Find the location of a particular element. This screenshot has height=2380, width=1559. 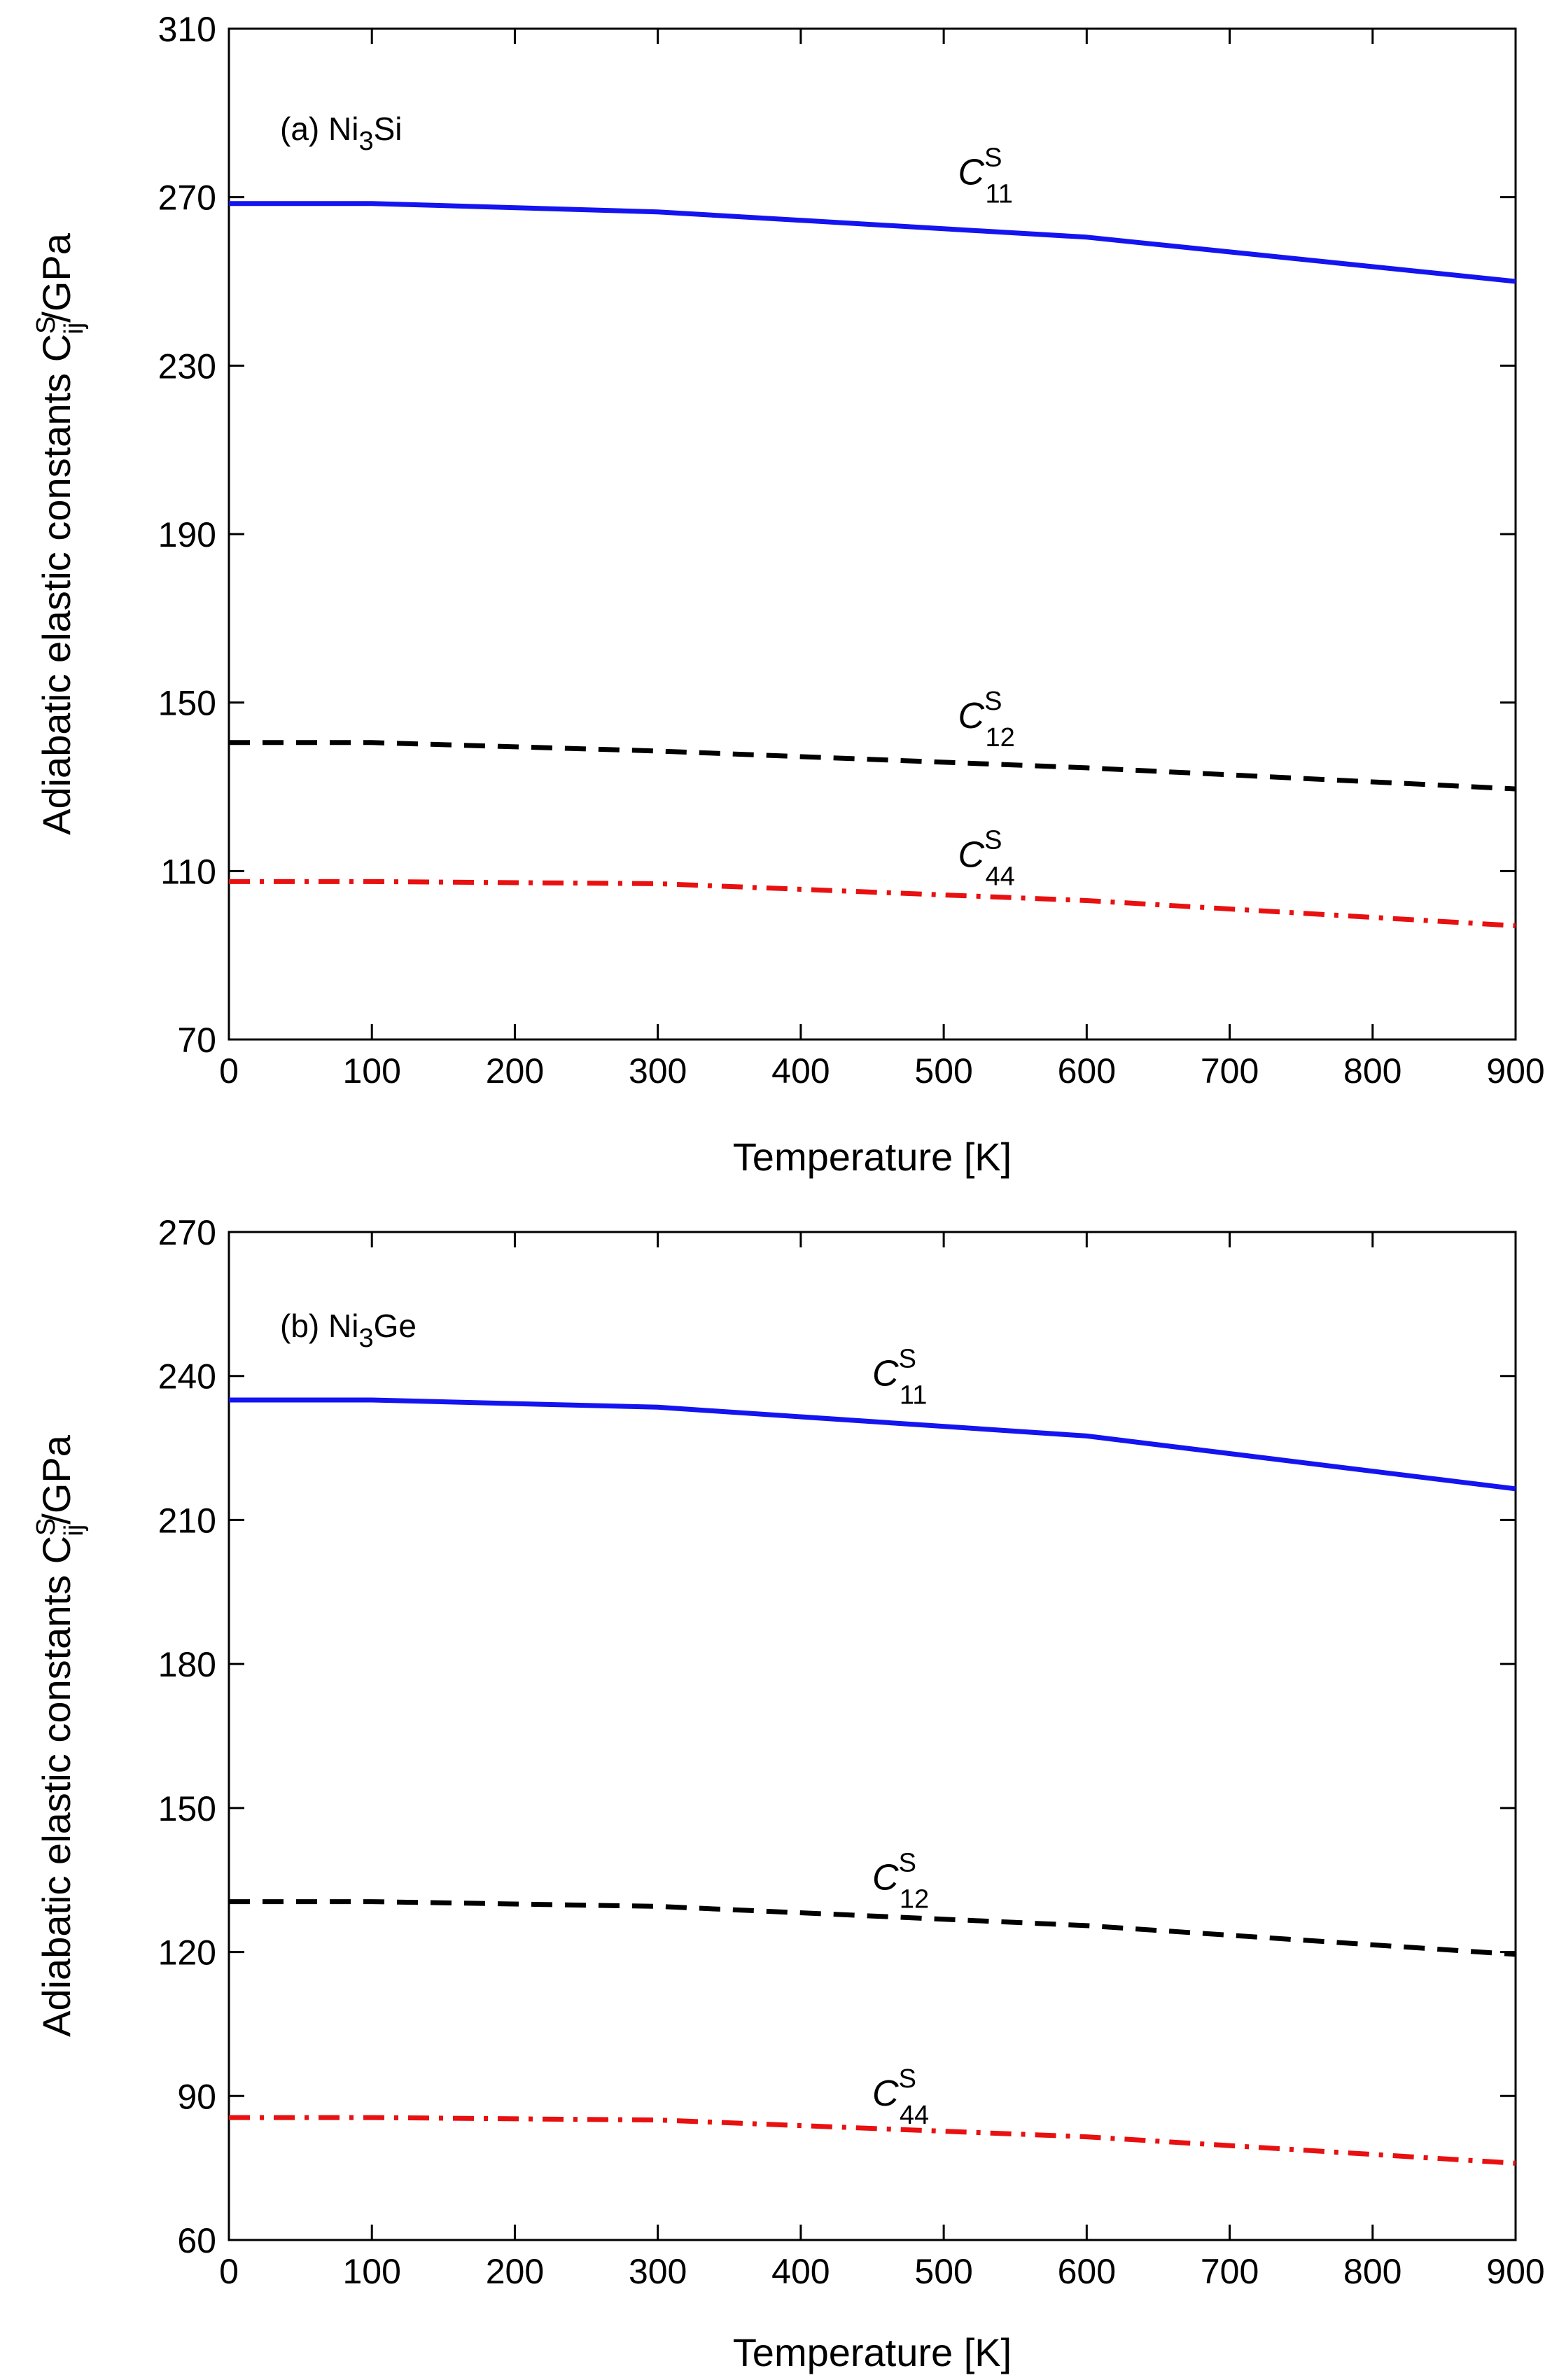

y-tick-label: 210 is located at coordinates (187, 1520).